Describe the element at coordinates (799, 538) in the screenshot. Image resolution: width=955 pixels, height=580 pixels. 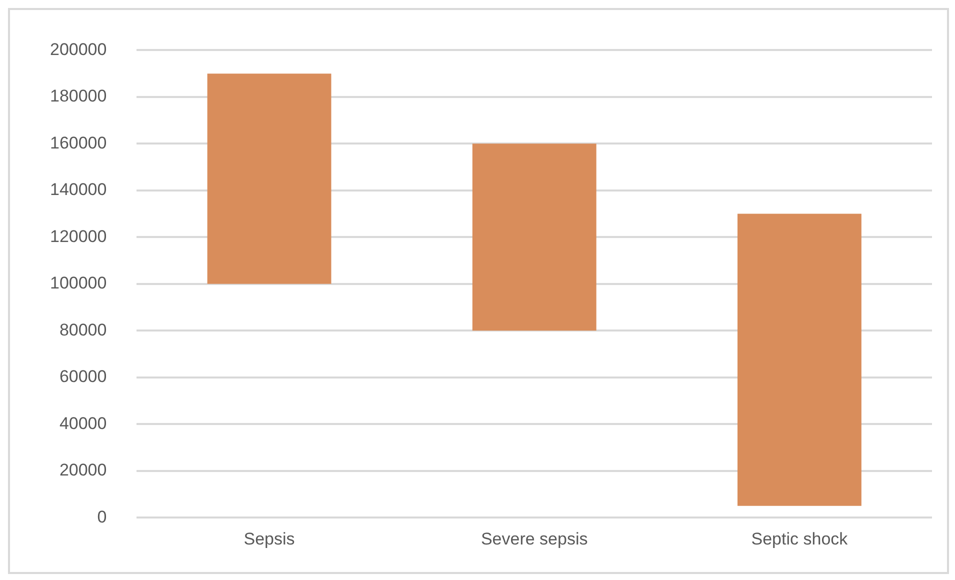
I see `x-tick-label: Septic shock` at that location.